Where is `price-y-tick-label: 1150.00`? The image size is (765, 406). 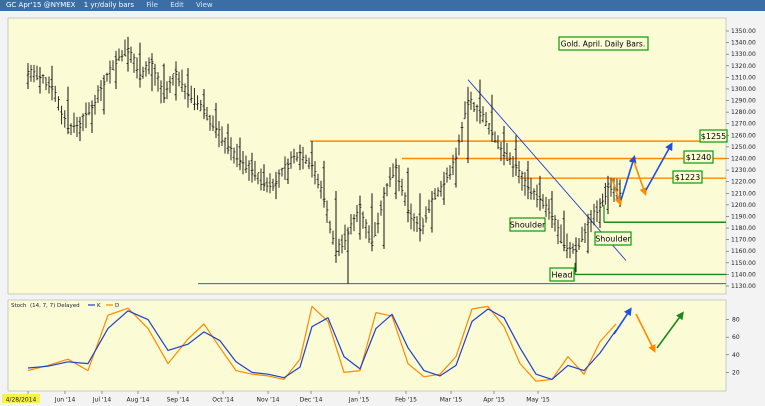 price-y-tick-label: 1150.00 is located at coordinates (743, 263).